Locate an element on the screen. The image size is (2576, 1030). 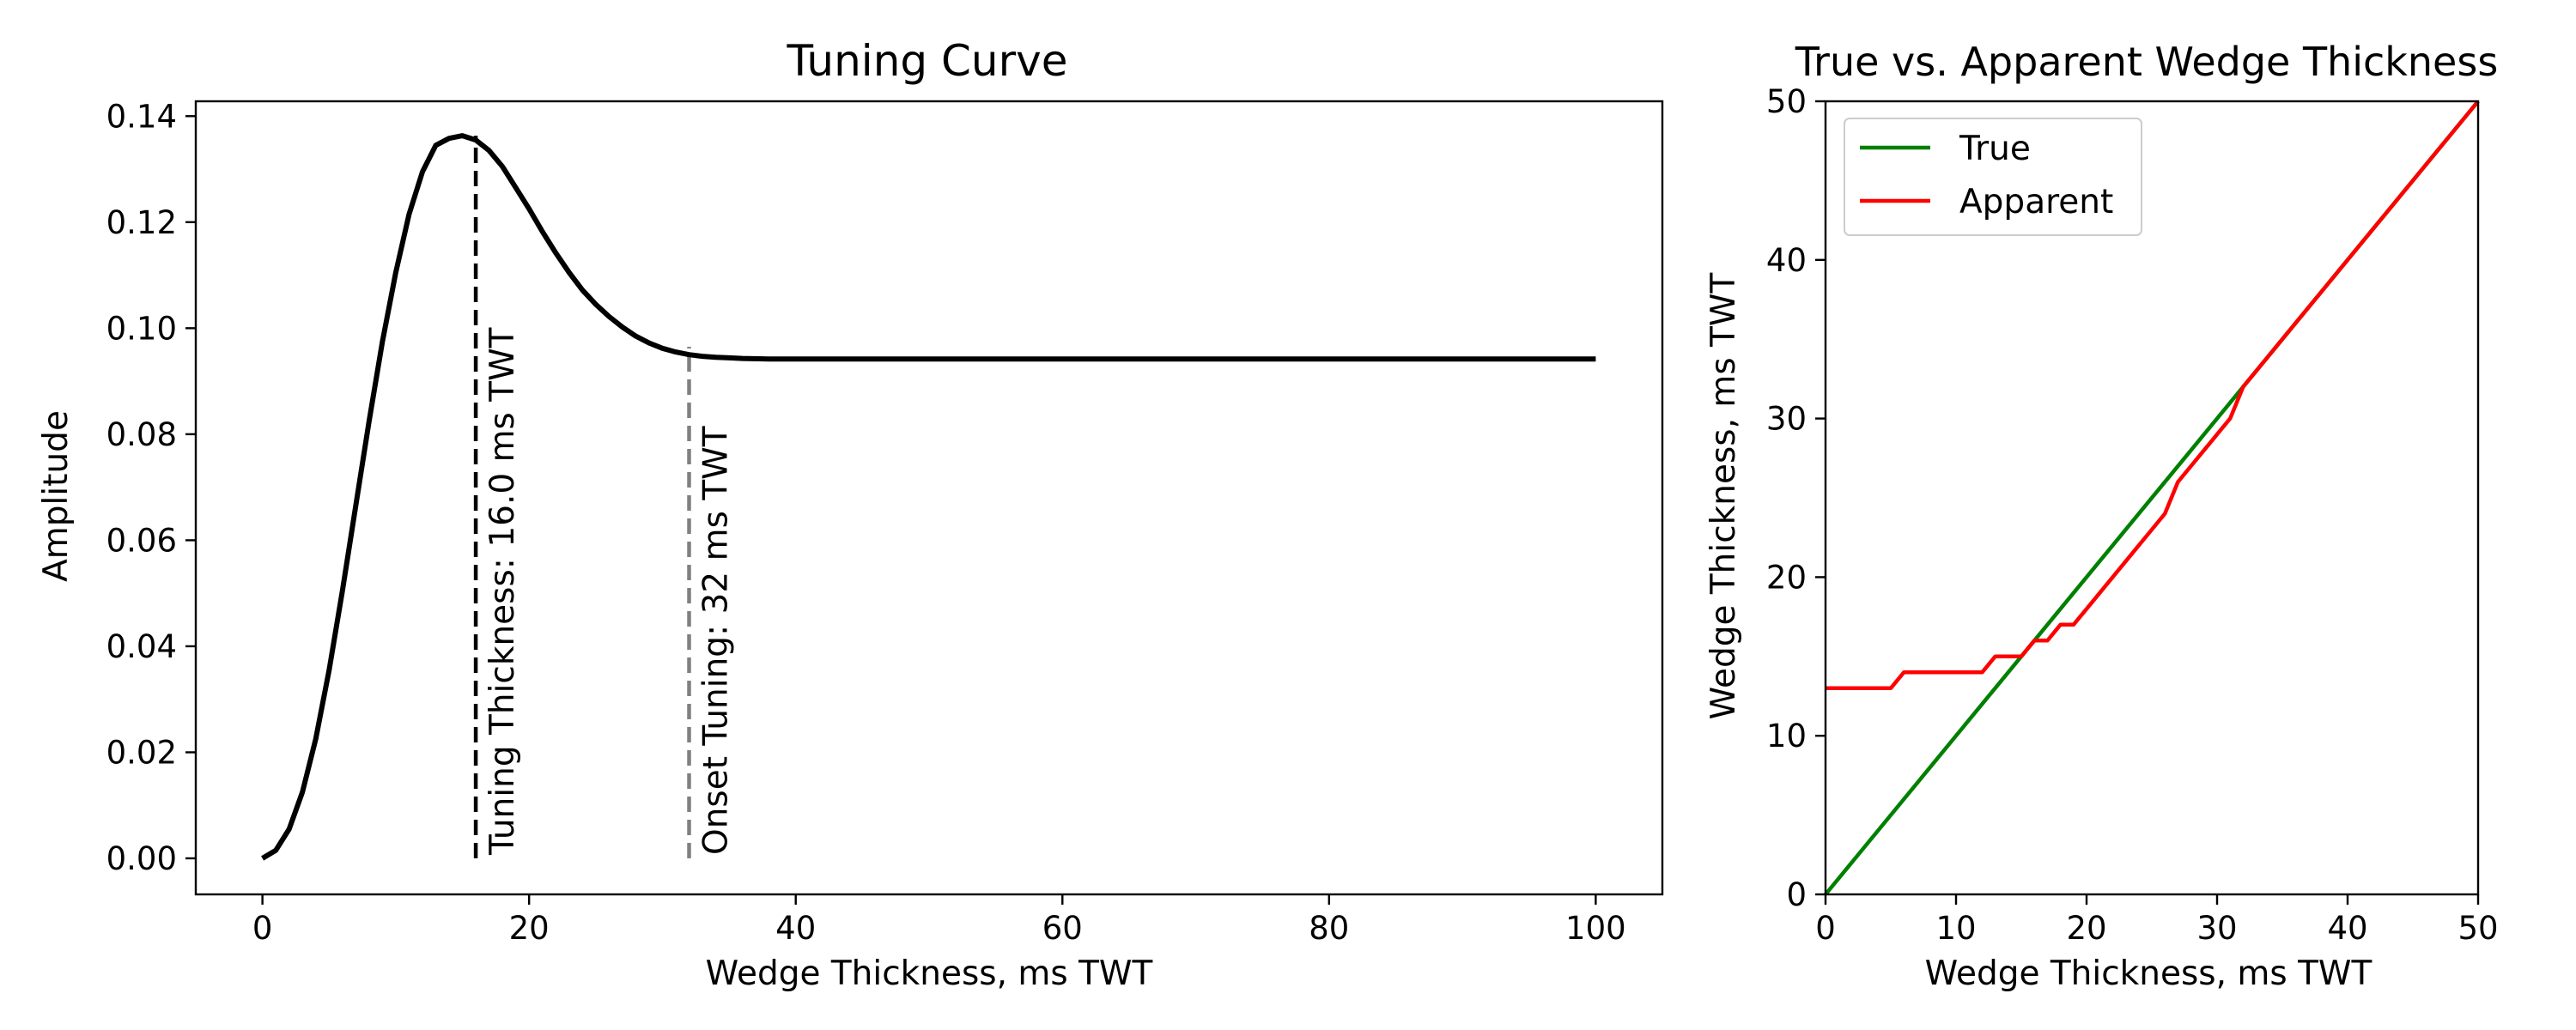
y-tick-label: 40 is located at coordinates (1786, 260).